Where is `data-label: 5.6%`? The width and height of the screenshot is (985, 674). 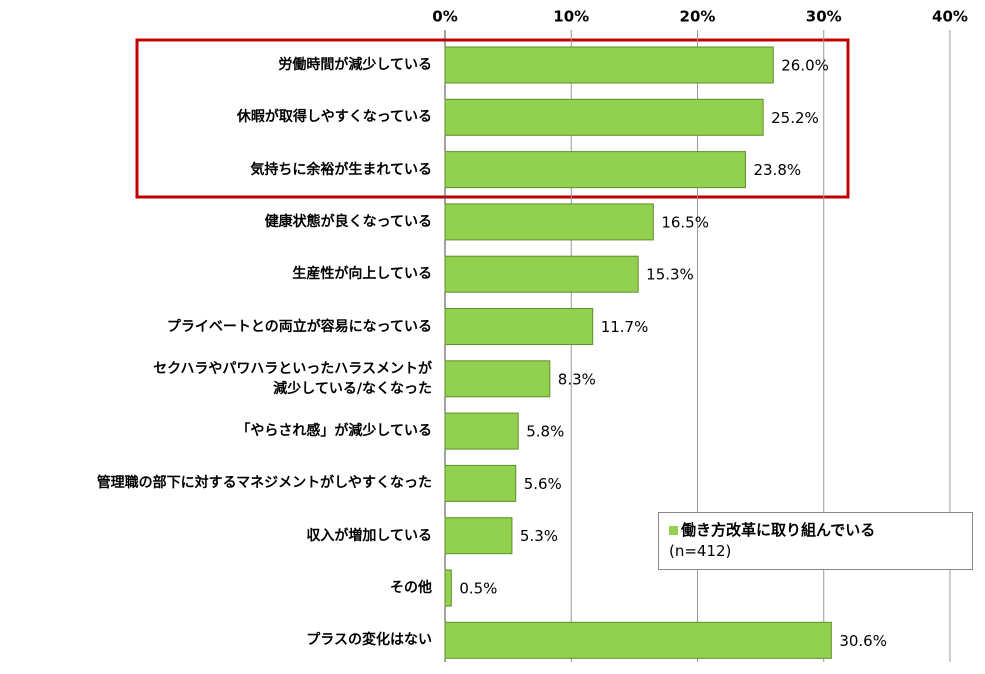 data-label: 5.6% is located at coordinates (543, 484).